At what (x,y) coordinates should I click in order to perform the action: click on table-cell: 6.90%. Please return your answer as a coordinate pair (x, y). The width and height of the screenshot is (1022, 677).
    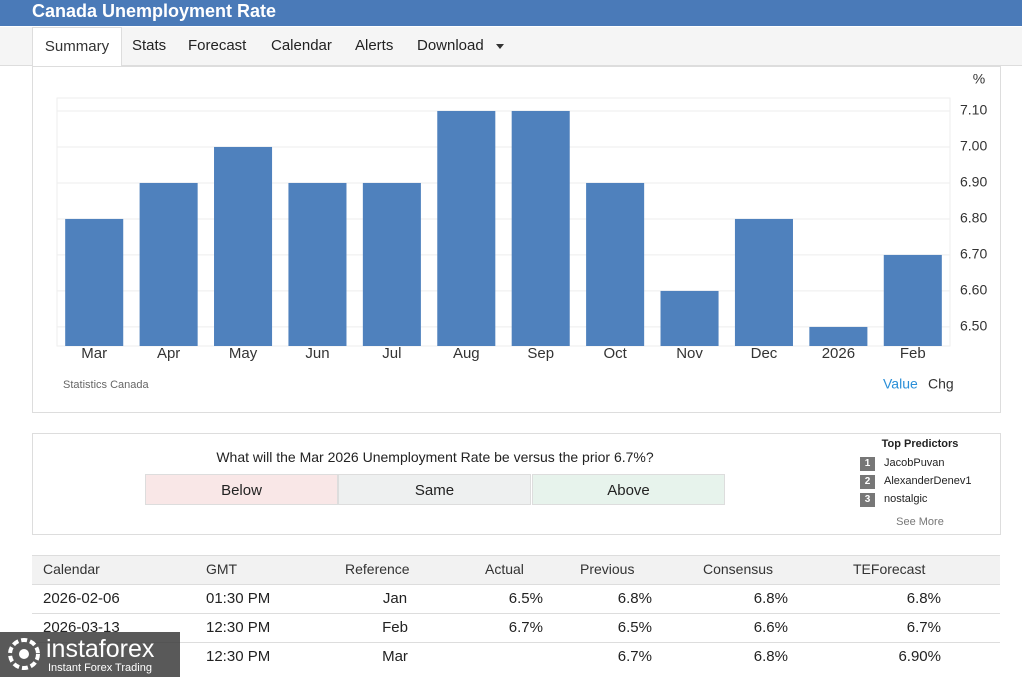
    Looking at the image, I should click on (897, 656).